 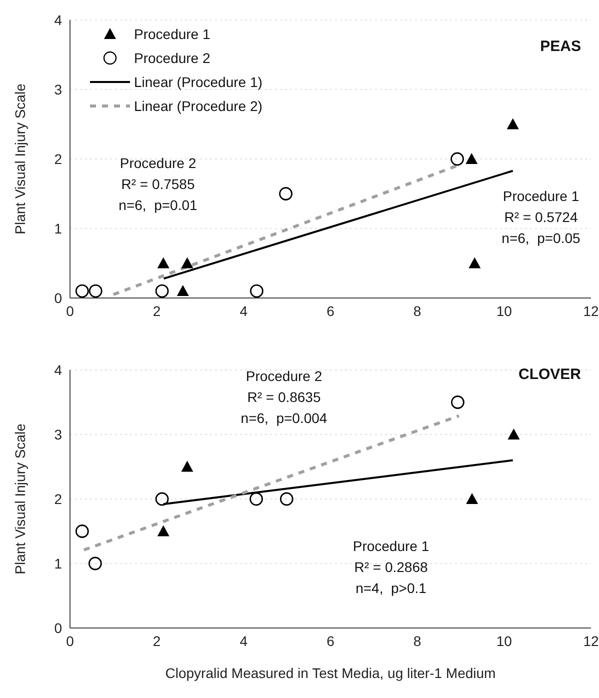 What do you see at coordinates (560, 46) in the screenshot?
I see `text: PEAS` at bounding box center [560, 46].